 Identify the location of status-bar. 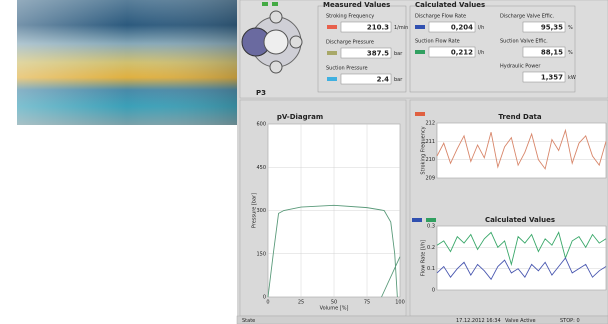
(422, 319).